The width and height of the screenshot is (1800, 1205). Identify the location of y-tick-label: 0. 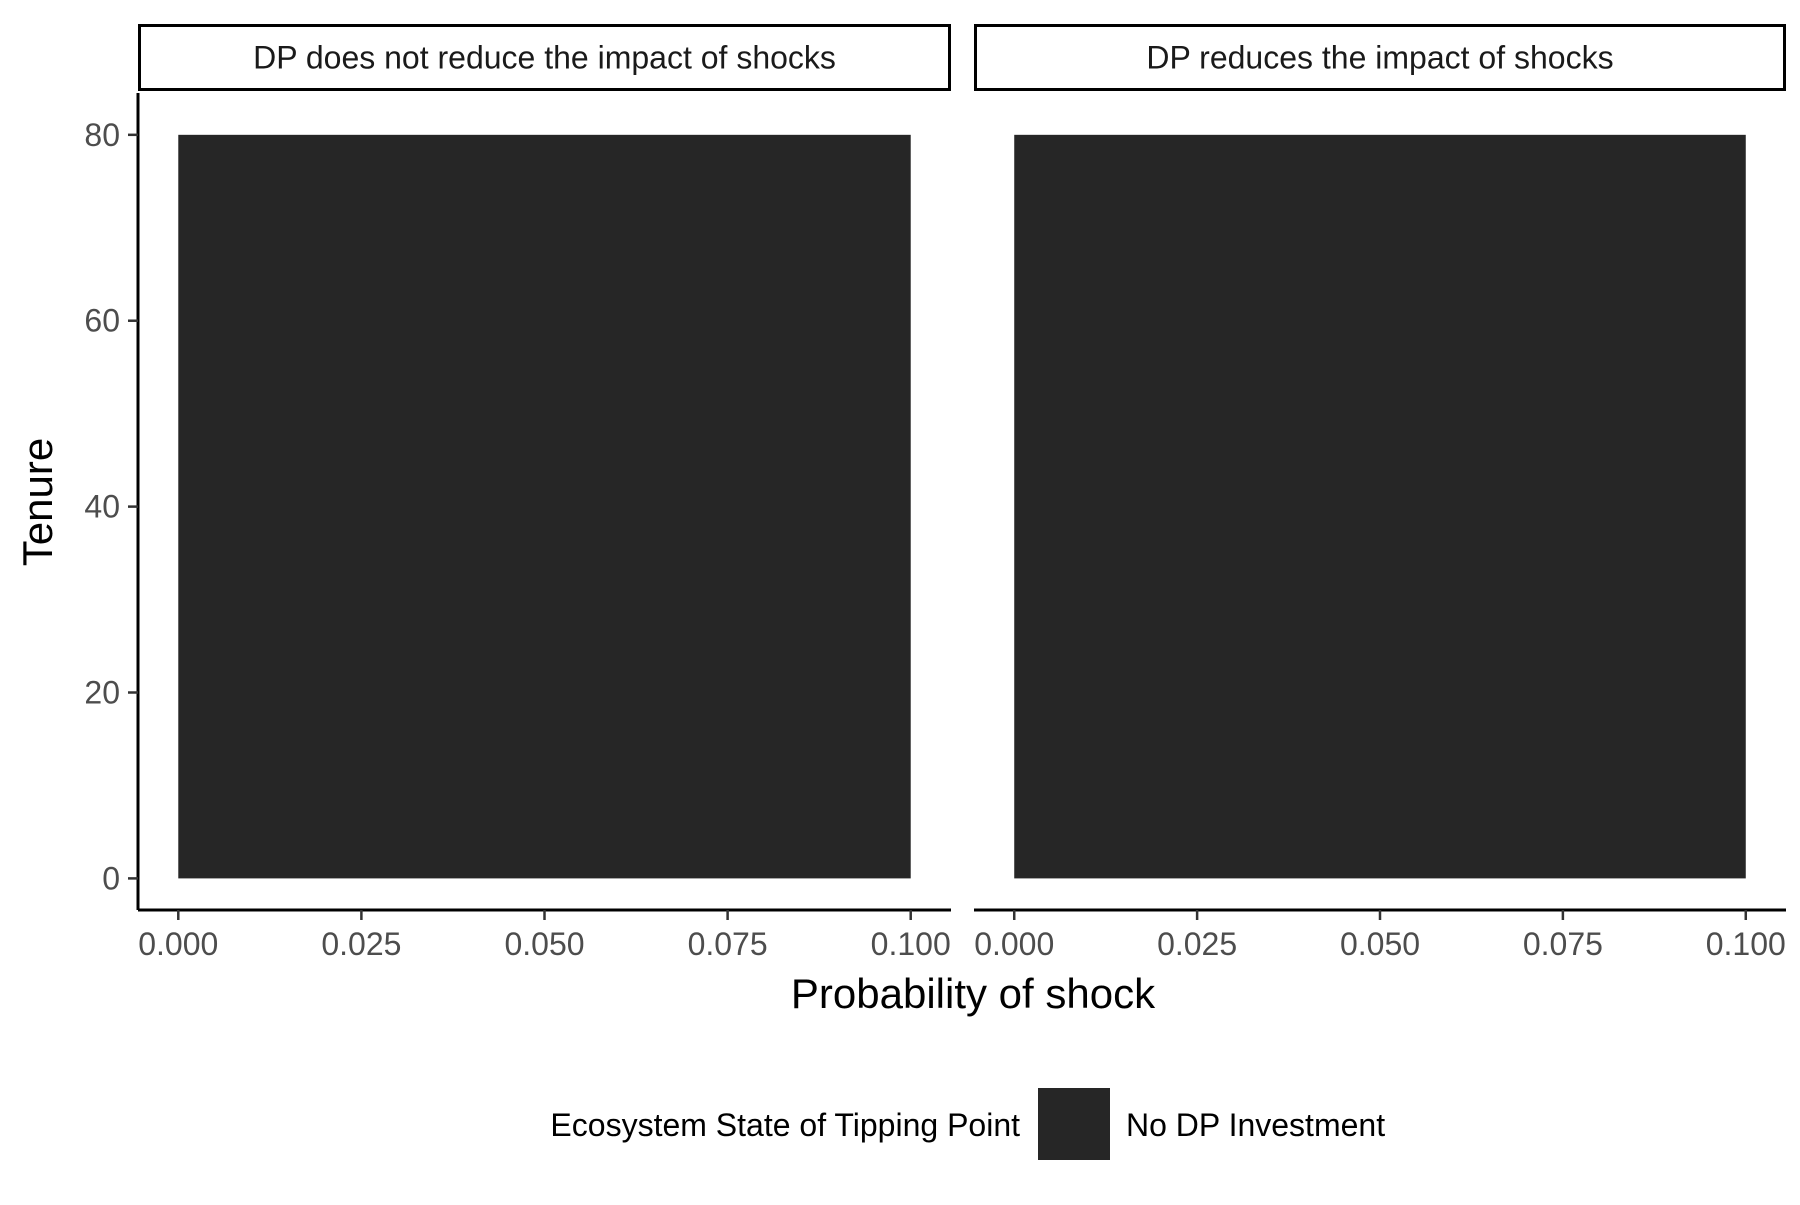
(111, 878).